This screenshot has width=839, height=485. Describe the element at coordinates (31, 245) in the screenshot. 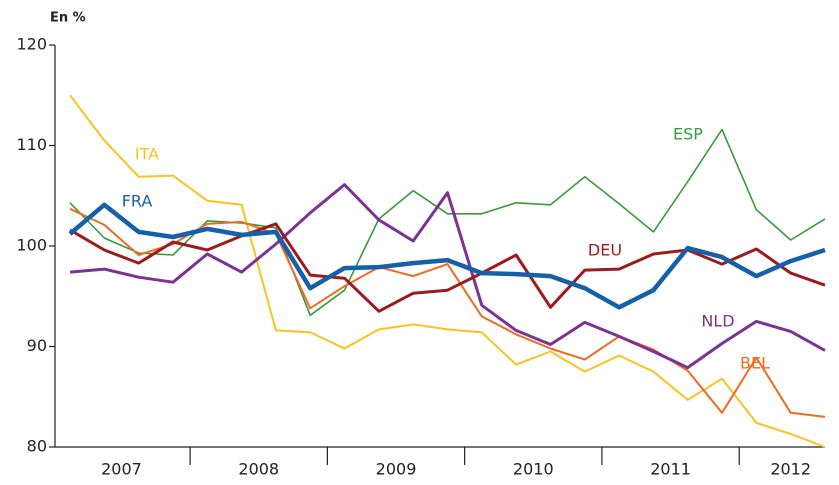

I see `y-tick-label: 100` at that location.